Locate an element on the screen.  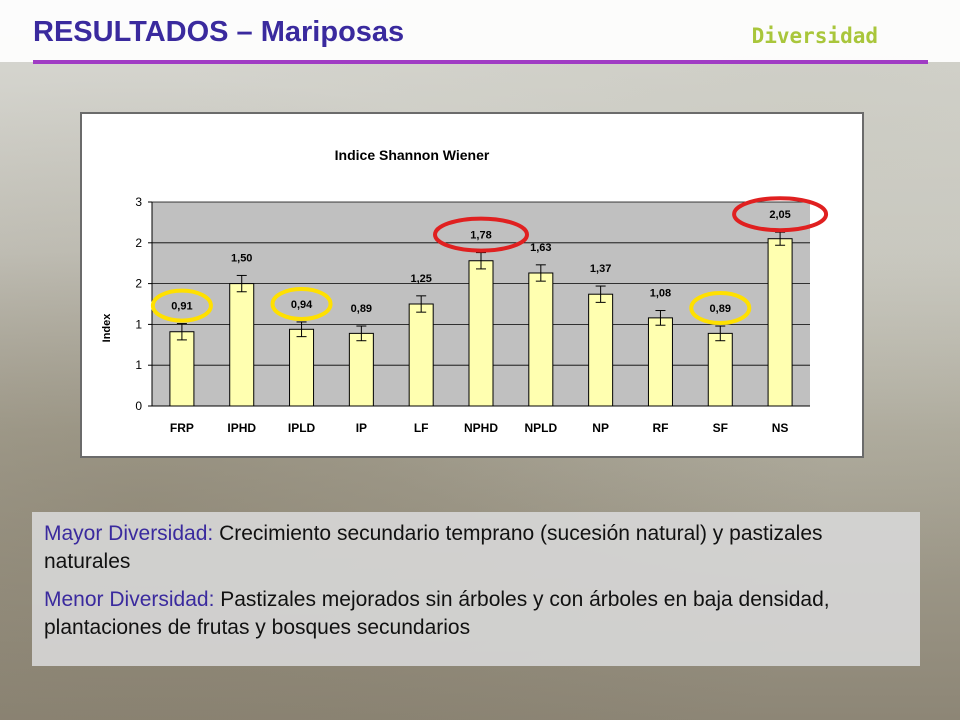
data-label: 1,37 is located at coordinates (600, 269).